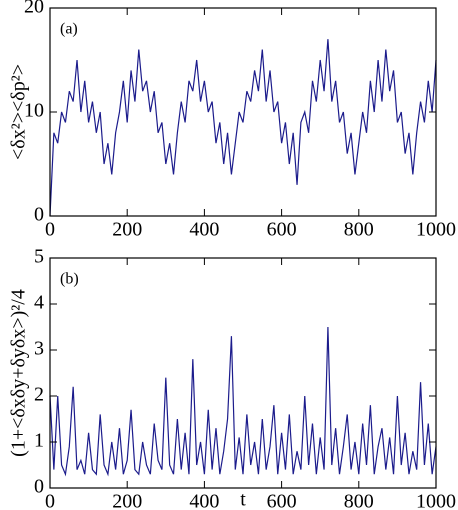 Image resolution: width=458 pixels, height=510 pixels. What do you see at coordinates (19, 112) in the screenshot?
I see `y-axis-label: <δx²><δp²>` at bounding box center [19, 112].